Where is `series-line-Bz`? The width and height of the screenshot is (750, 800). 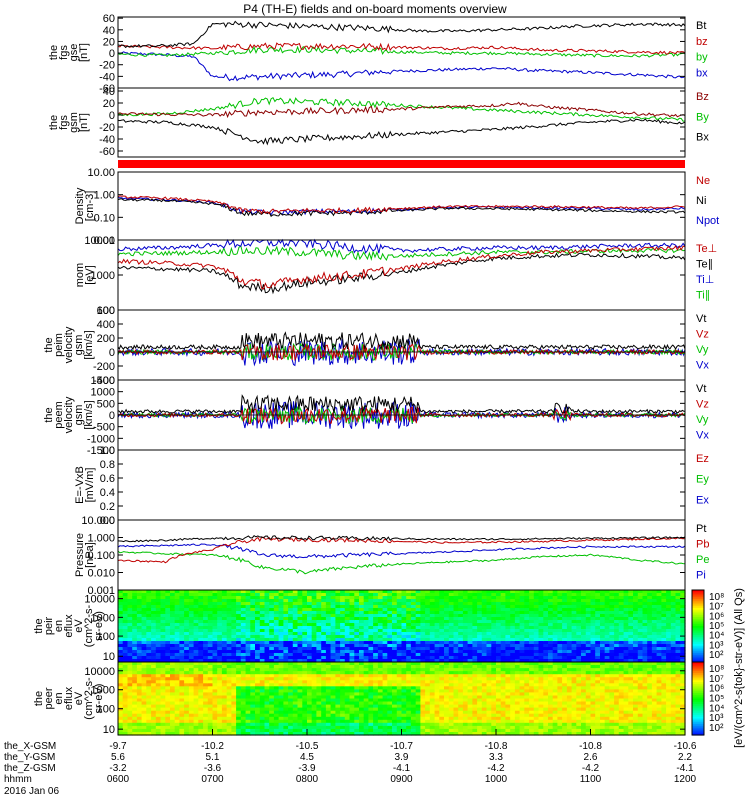
series-line-Bz is located at coordinates (401, 110).